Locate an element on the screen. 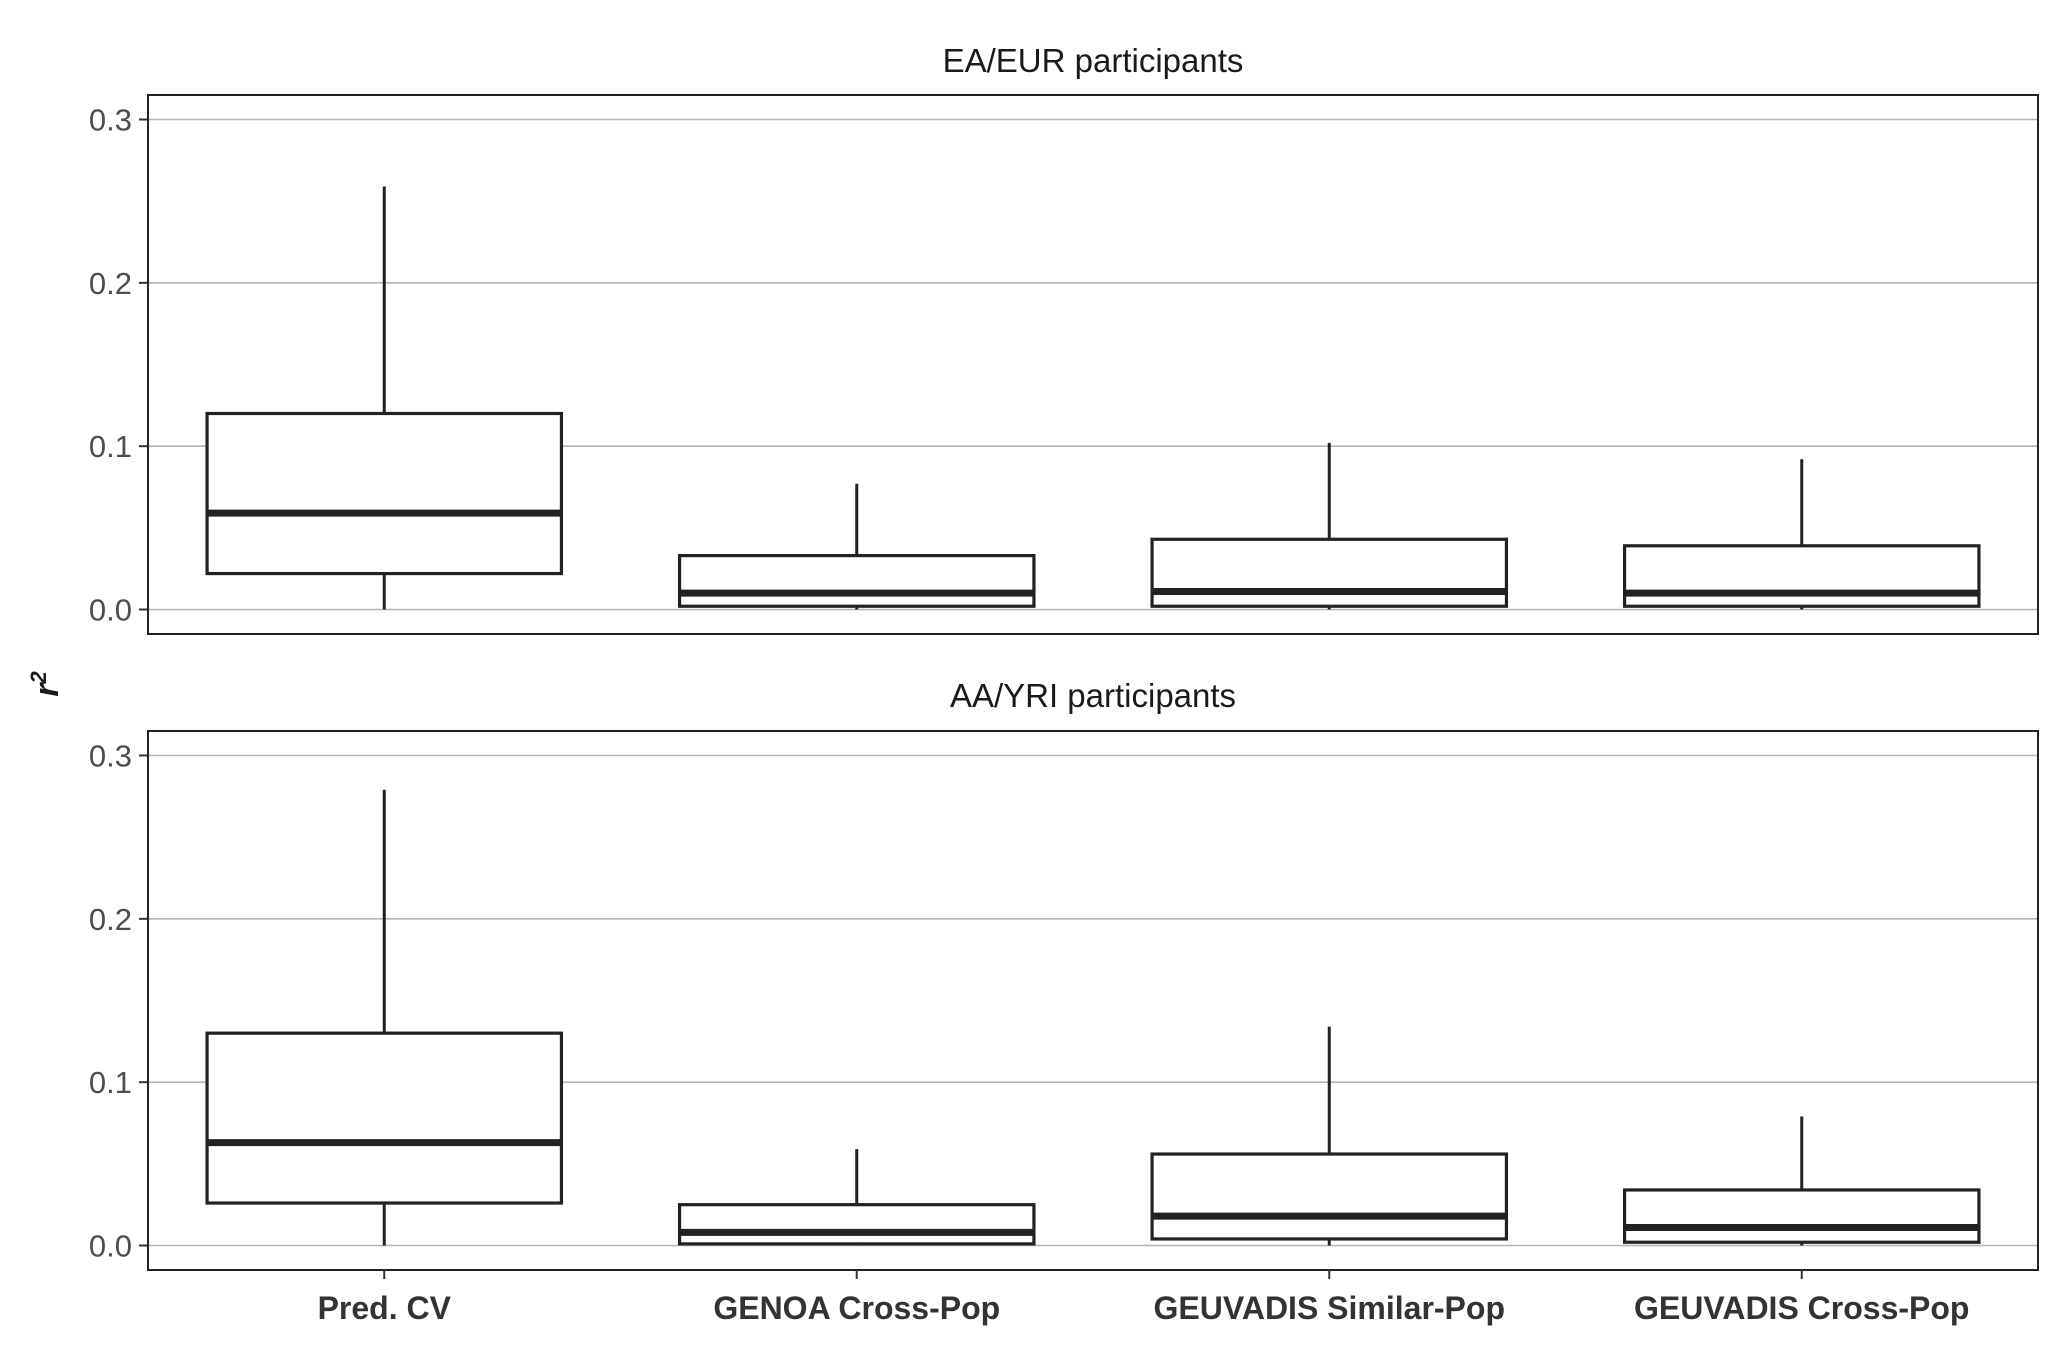 This screenshot has width=2055, height=1350. x-tick-label: Pred. CV is located at coordinates (385, 1308).